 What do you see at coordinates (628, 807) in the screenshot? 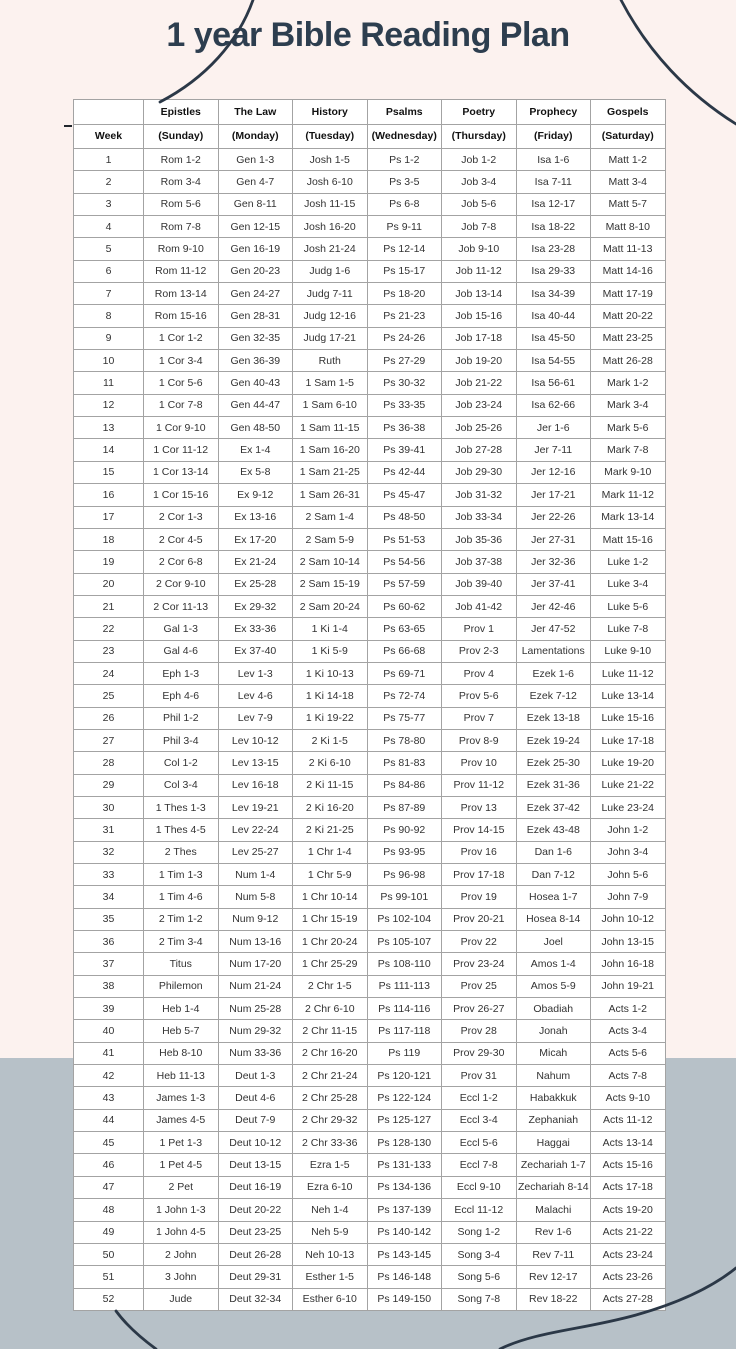
I see `reading-cell: Luke 23-24` at bounding box center [628, 807].